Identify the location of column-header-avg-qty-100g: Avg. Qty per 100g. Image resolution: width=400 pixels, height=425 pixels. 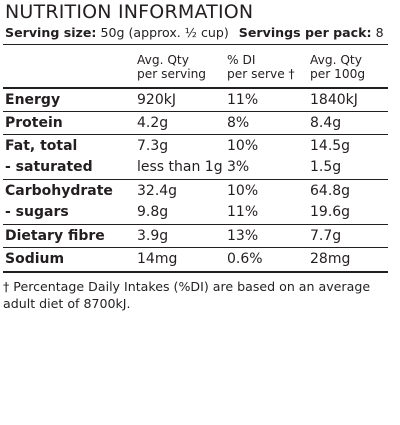
(338, 67).